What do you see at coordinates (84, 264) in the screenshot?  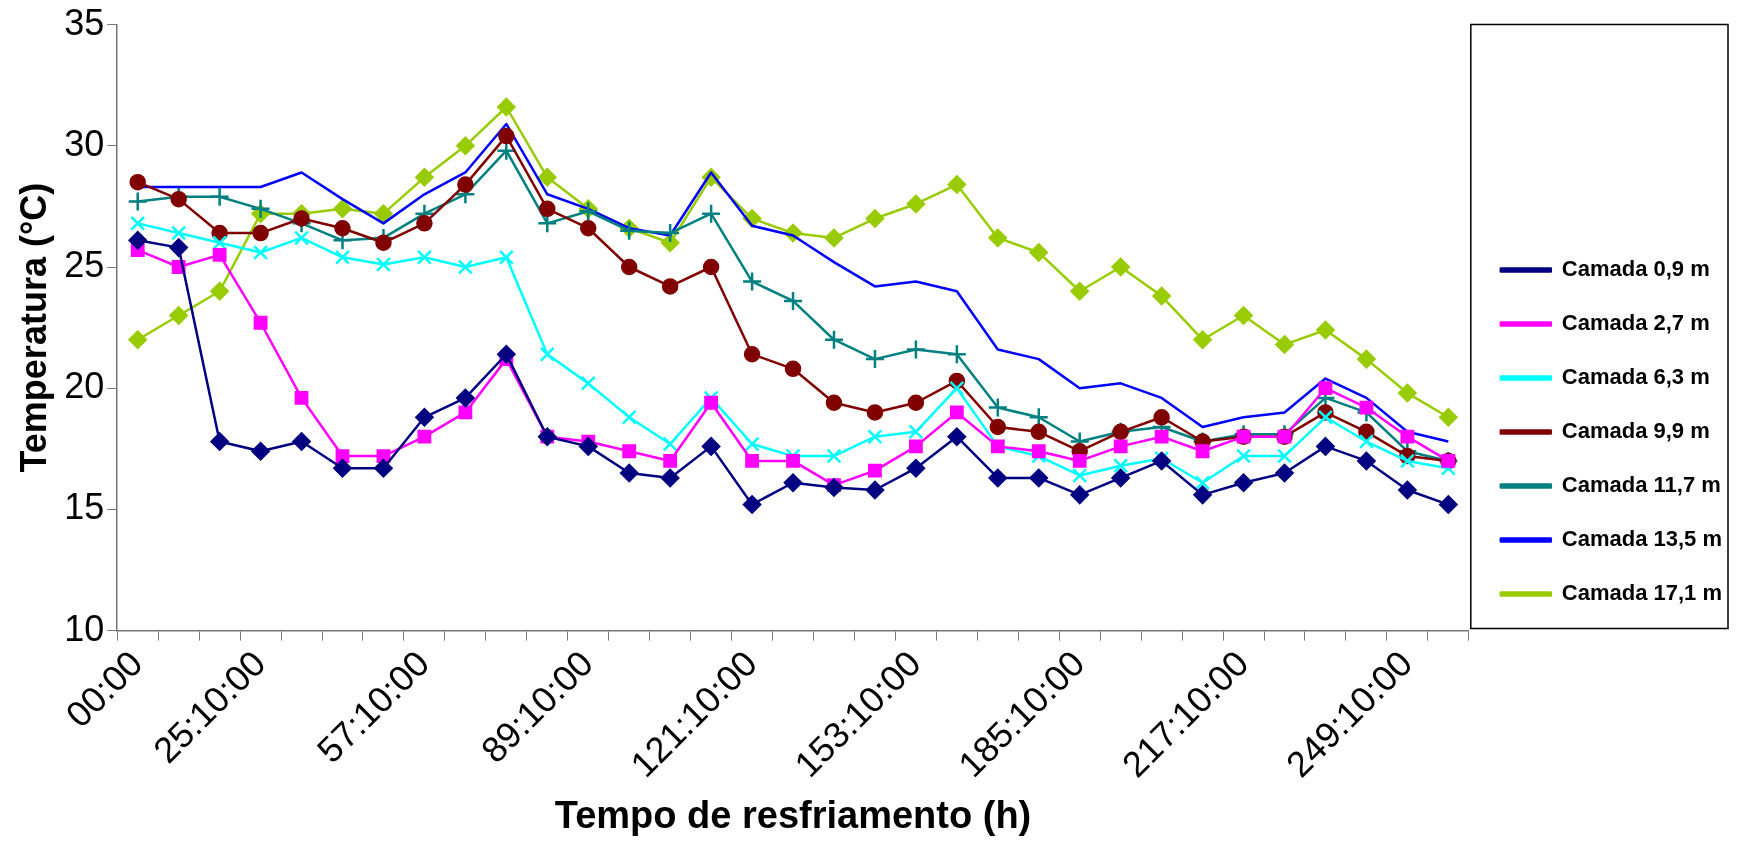 I see `y-tick-label: 25` at bounding box center [84, 264].